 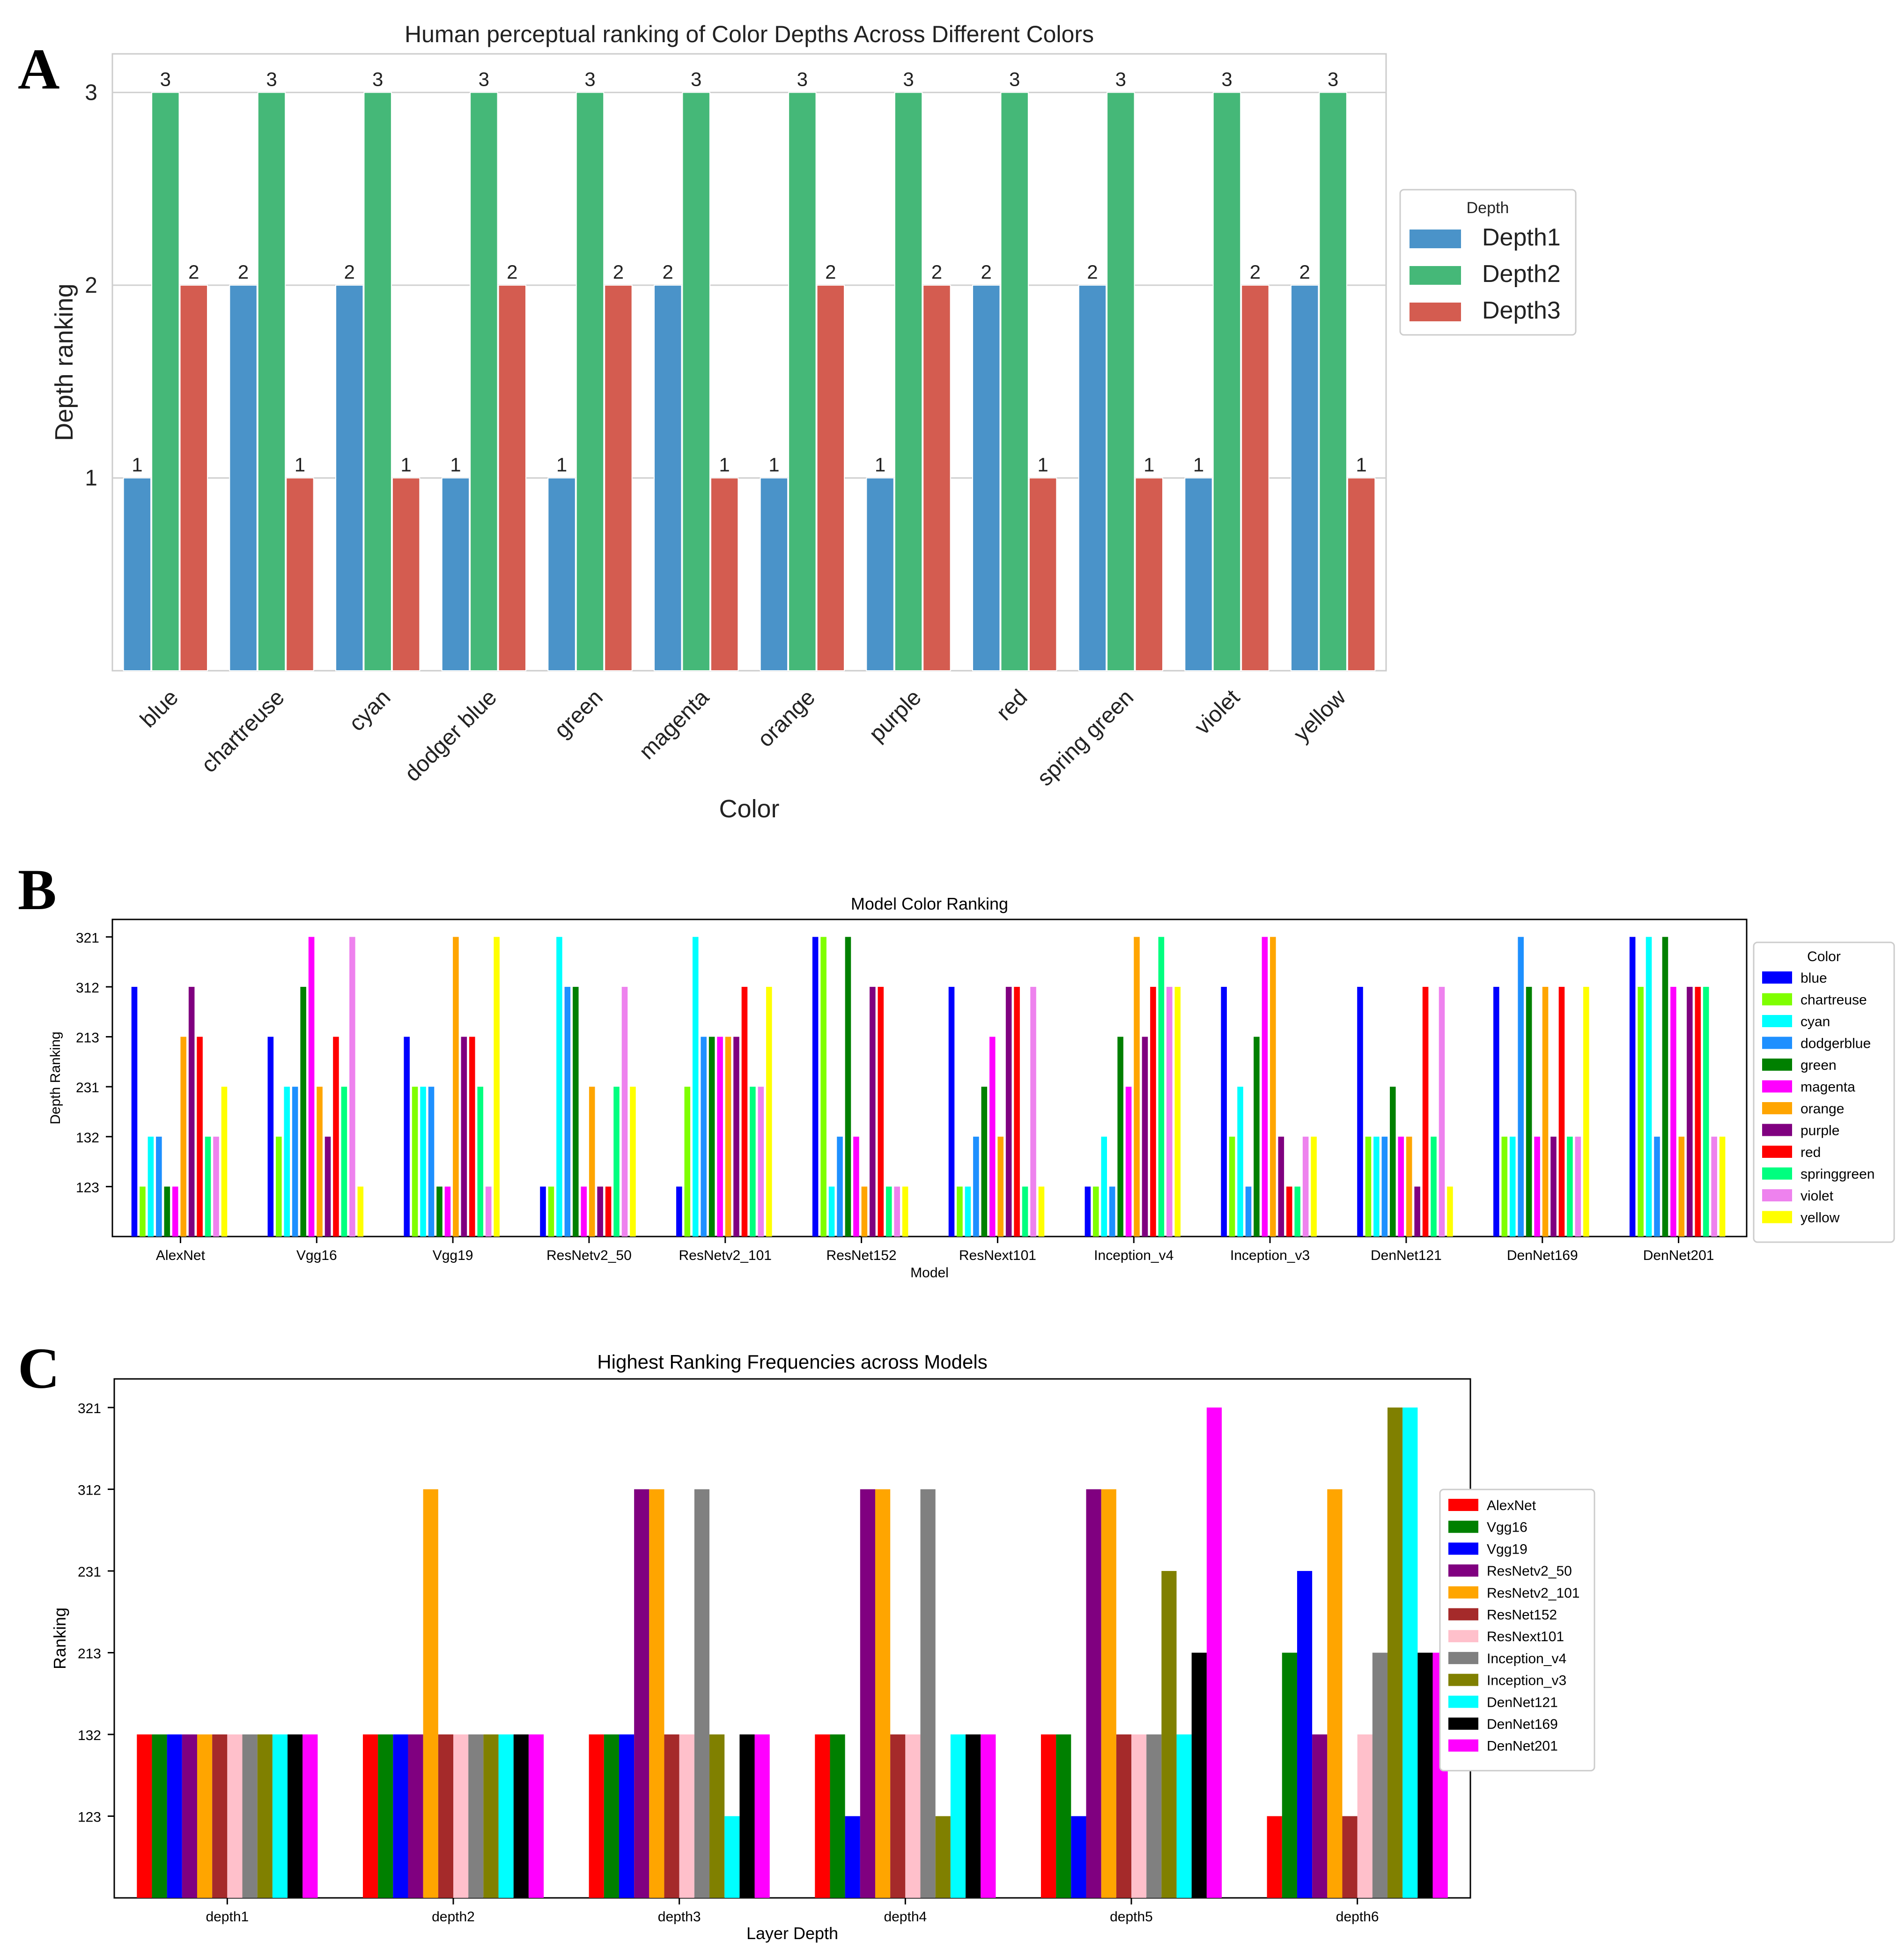 I want to click on chart-b-ytick-label: 312, so click(x=87, y=988).